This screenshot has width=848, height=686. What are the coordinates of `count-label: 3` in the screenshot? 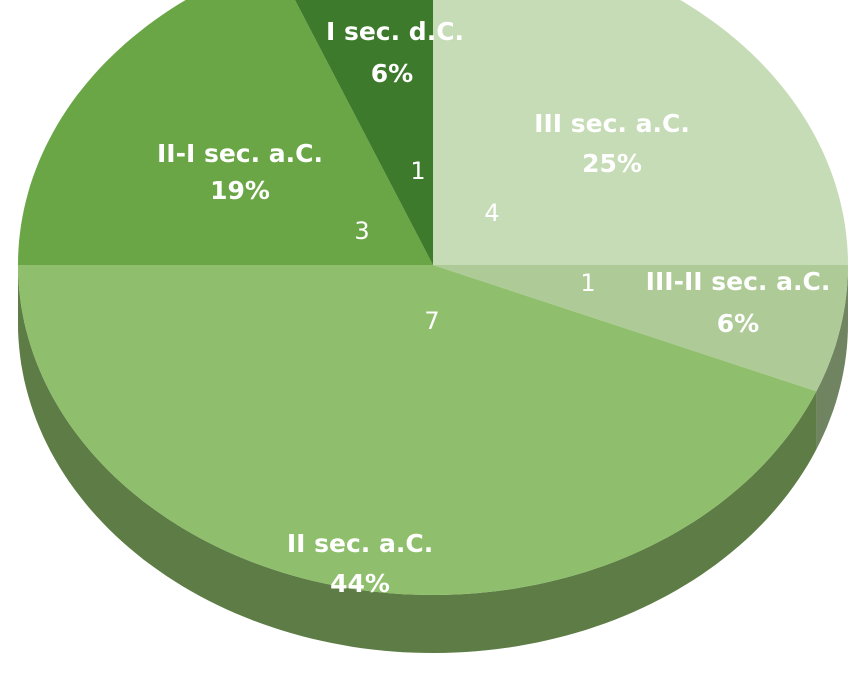 It's located at (361, 231).